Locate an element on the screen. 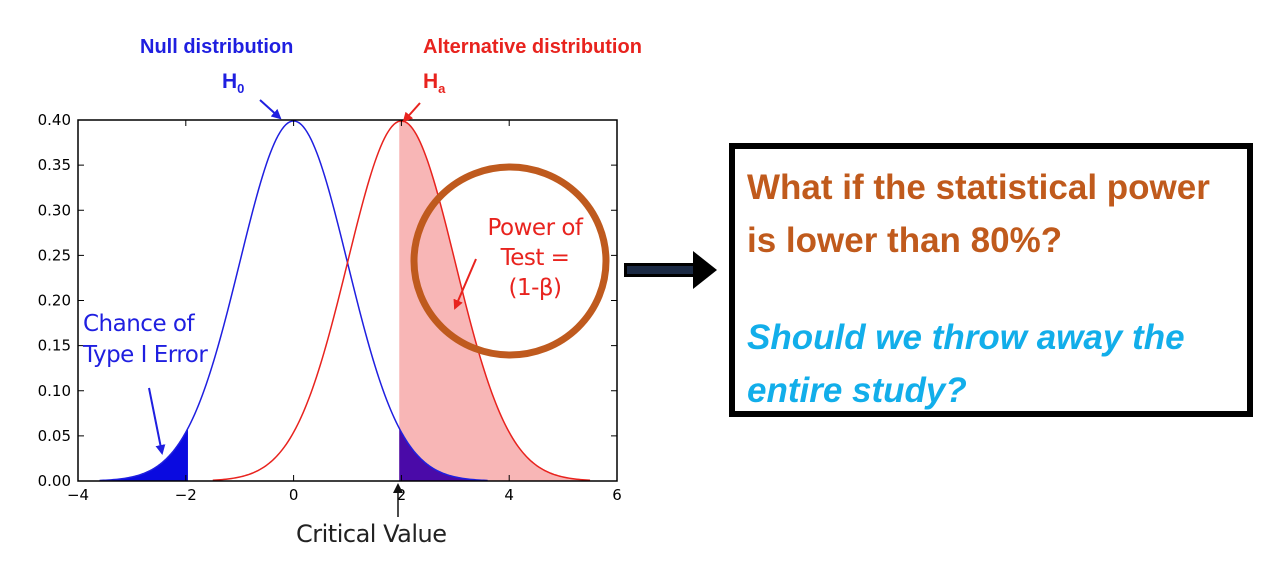 The image size is (1280, 588). power-highlight-circle is located at coordinates (510, 261).